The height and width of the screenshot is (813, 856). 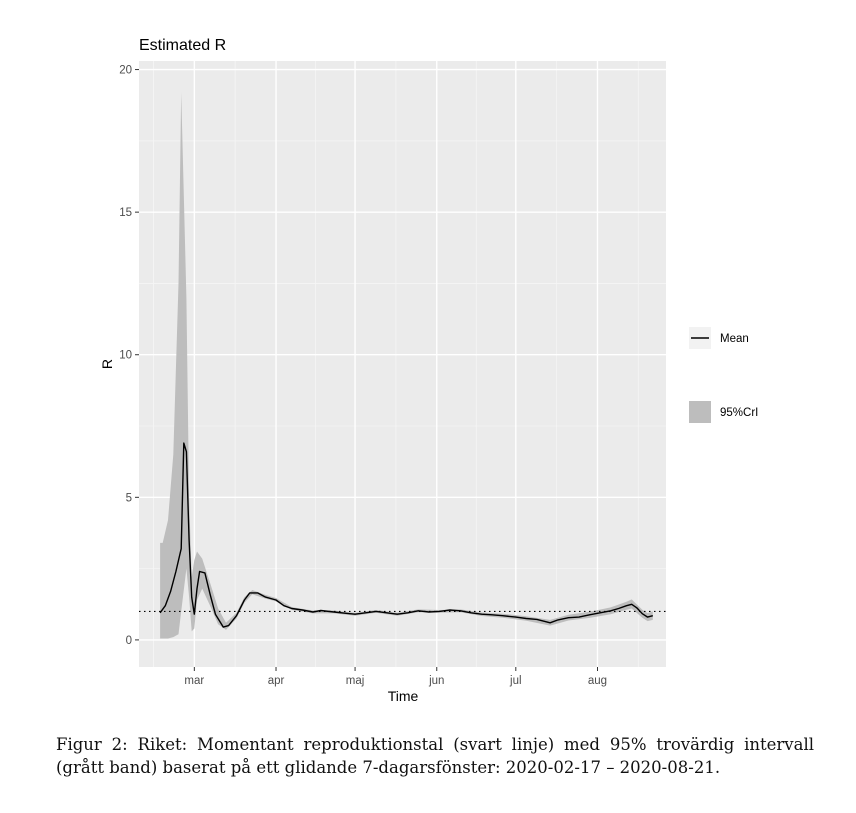 I want to click on x-axis: mar apr maj jun jul aug, so click(x=395, y=677).